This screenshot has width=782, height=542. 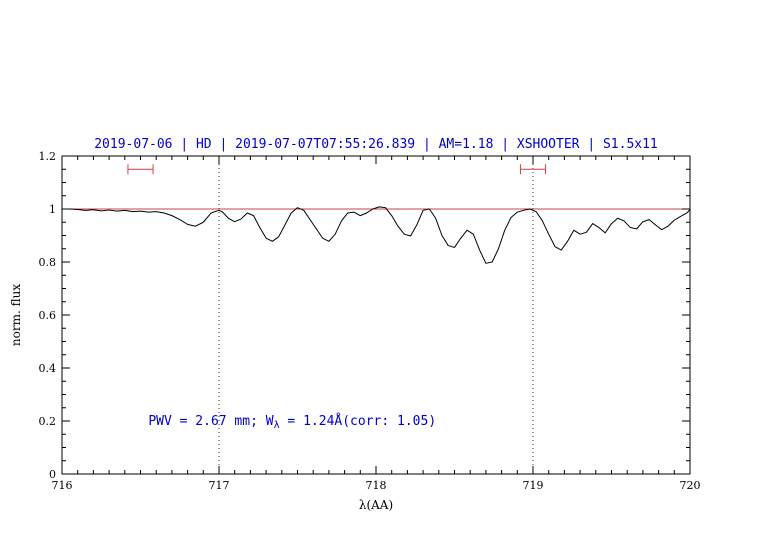 I want to click on spectrum-line, so click(x=376, y=235).